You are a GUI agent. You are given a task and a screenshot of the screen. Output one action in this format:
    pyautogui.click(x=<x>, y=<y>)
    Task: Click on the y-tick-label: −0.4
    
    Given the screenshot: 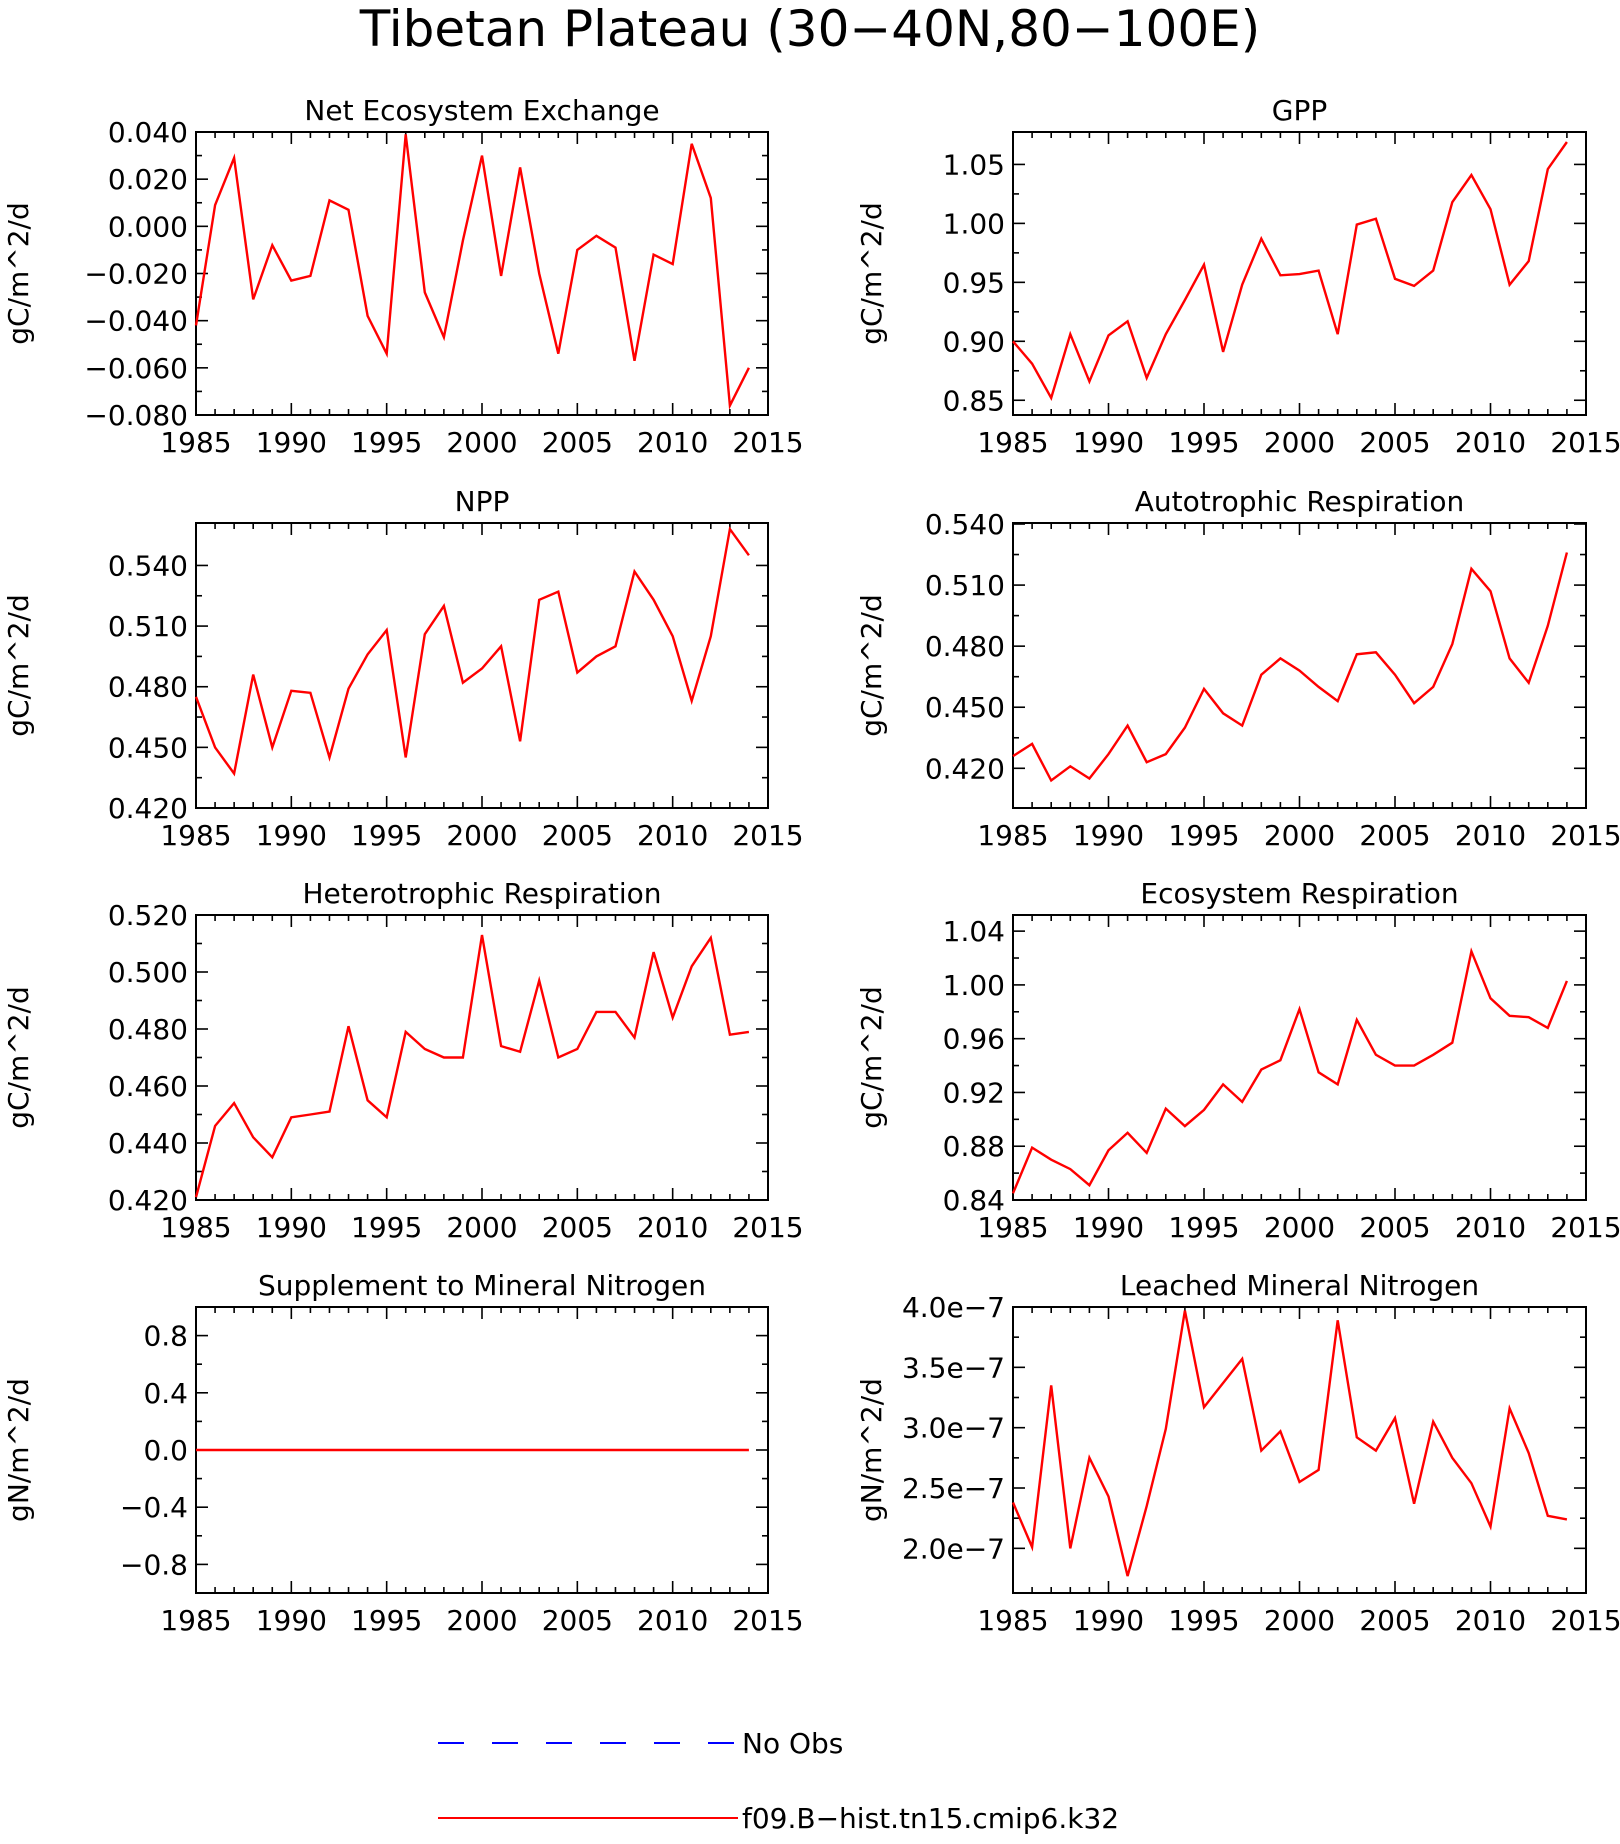 What is the action you would take?
    pyautogui.click(x=154, y=1507)
    